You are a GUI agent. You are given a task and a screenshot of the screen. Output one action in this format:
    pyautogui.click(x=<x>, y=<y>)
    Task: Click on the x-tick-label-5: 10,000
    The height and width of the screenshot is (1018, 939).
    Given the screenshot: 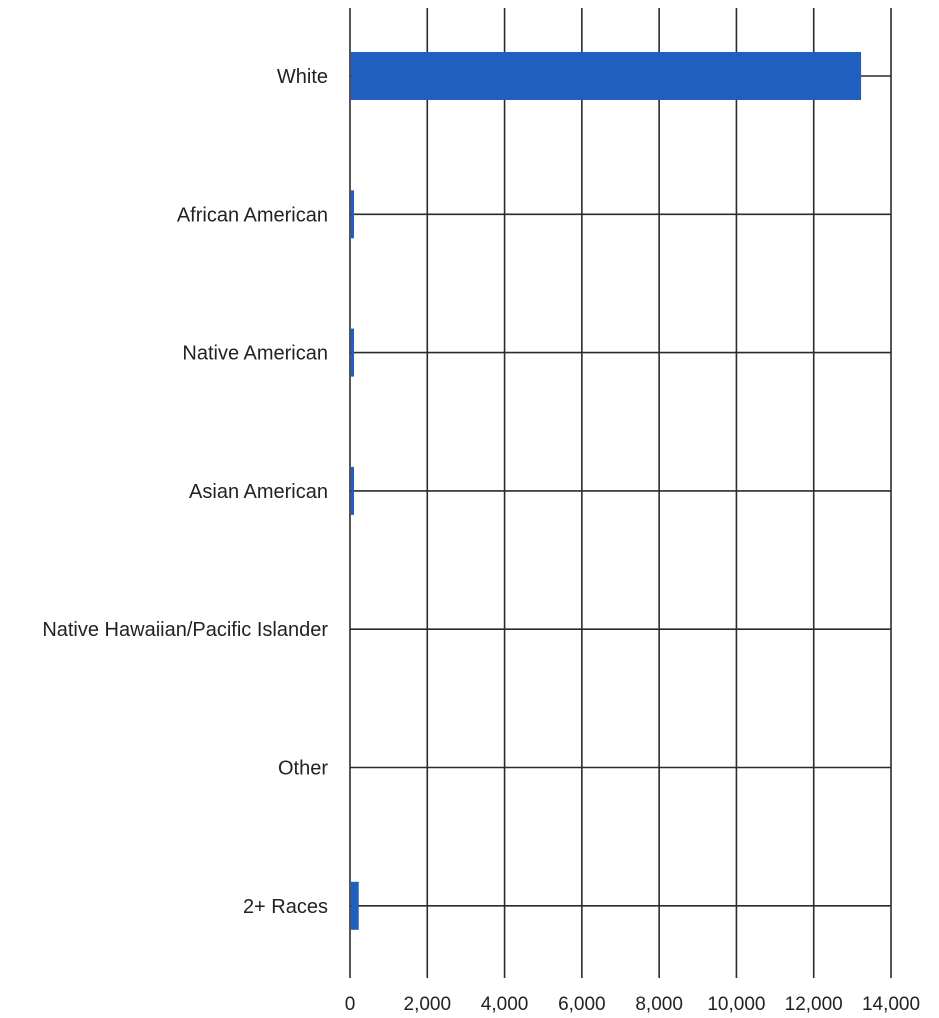 What is the action you would take?
    pyautogui.click(x=736, y=1004)
    